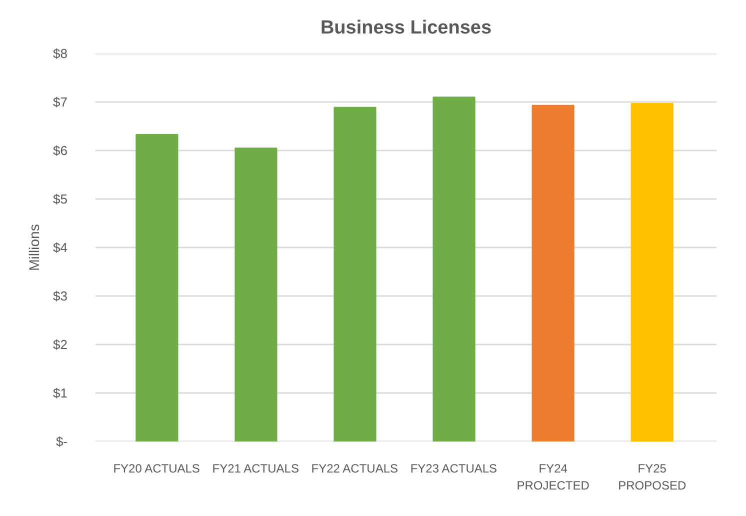 The image size is (746, 516). I want to click on y-tick-label: $7, so click(60, 102).